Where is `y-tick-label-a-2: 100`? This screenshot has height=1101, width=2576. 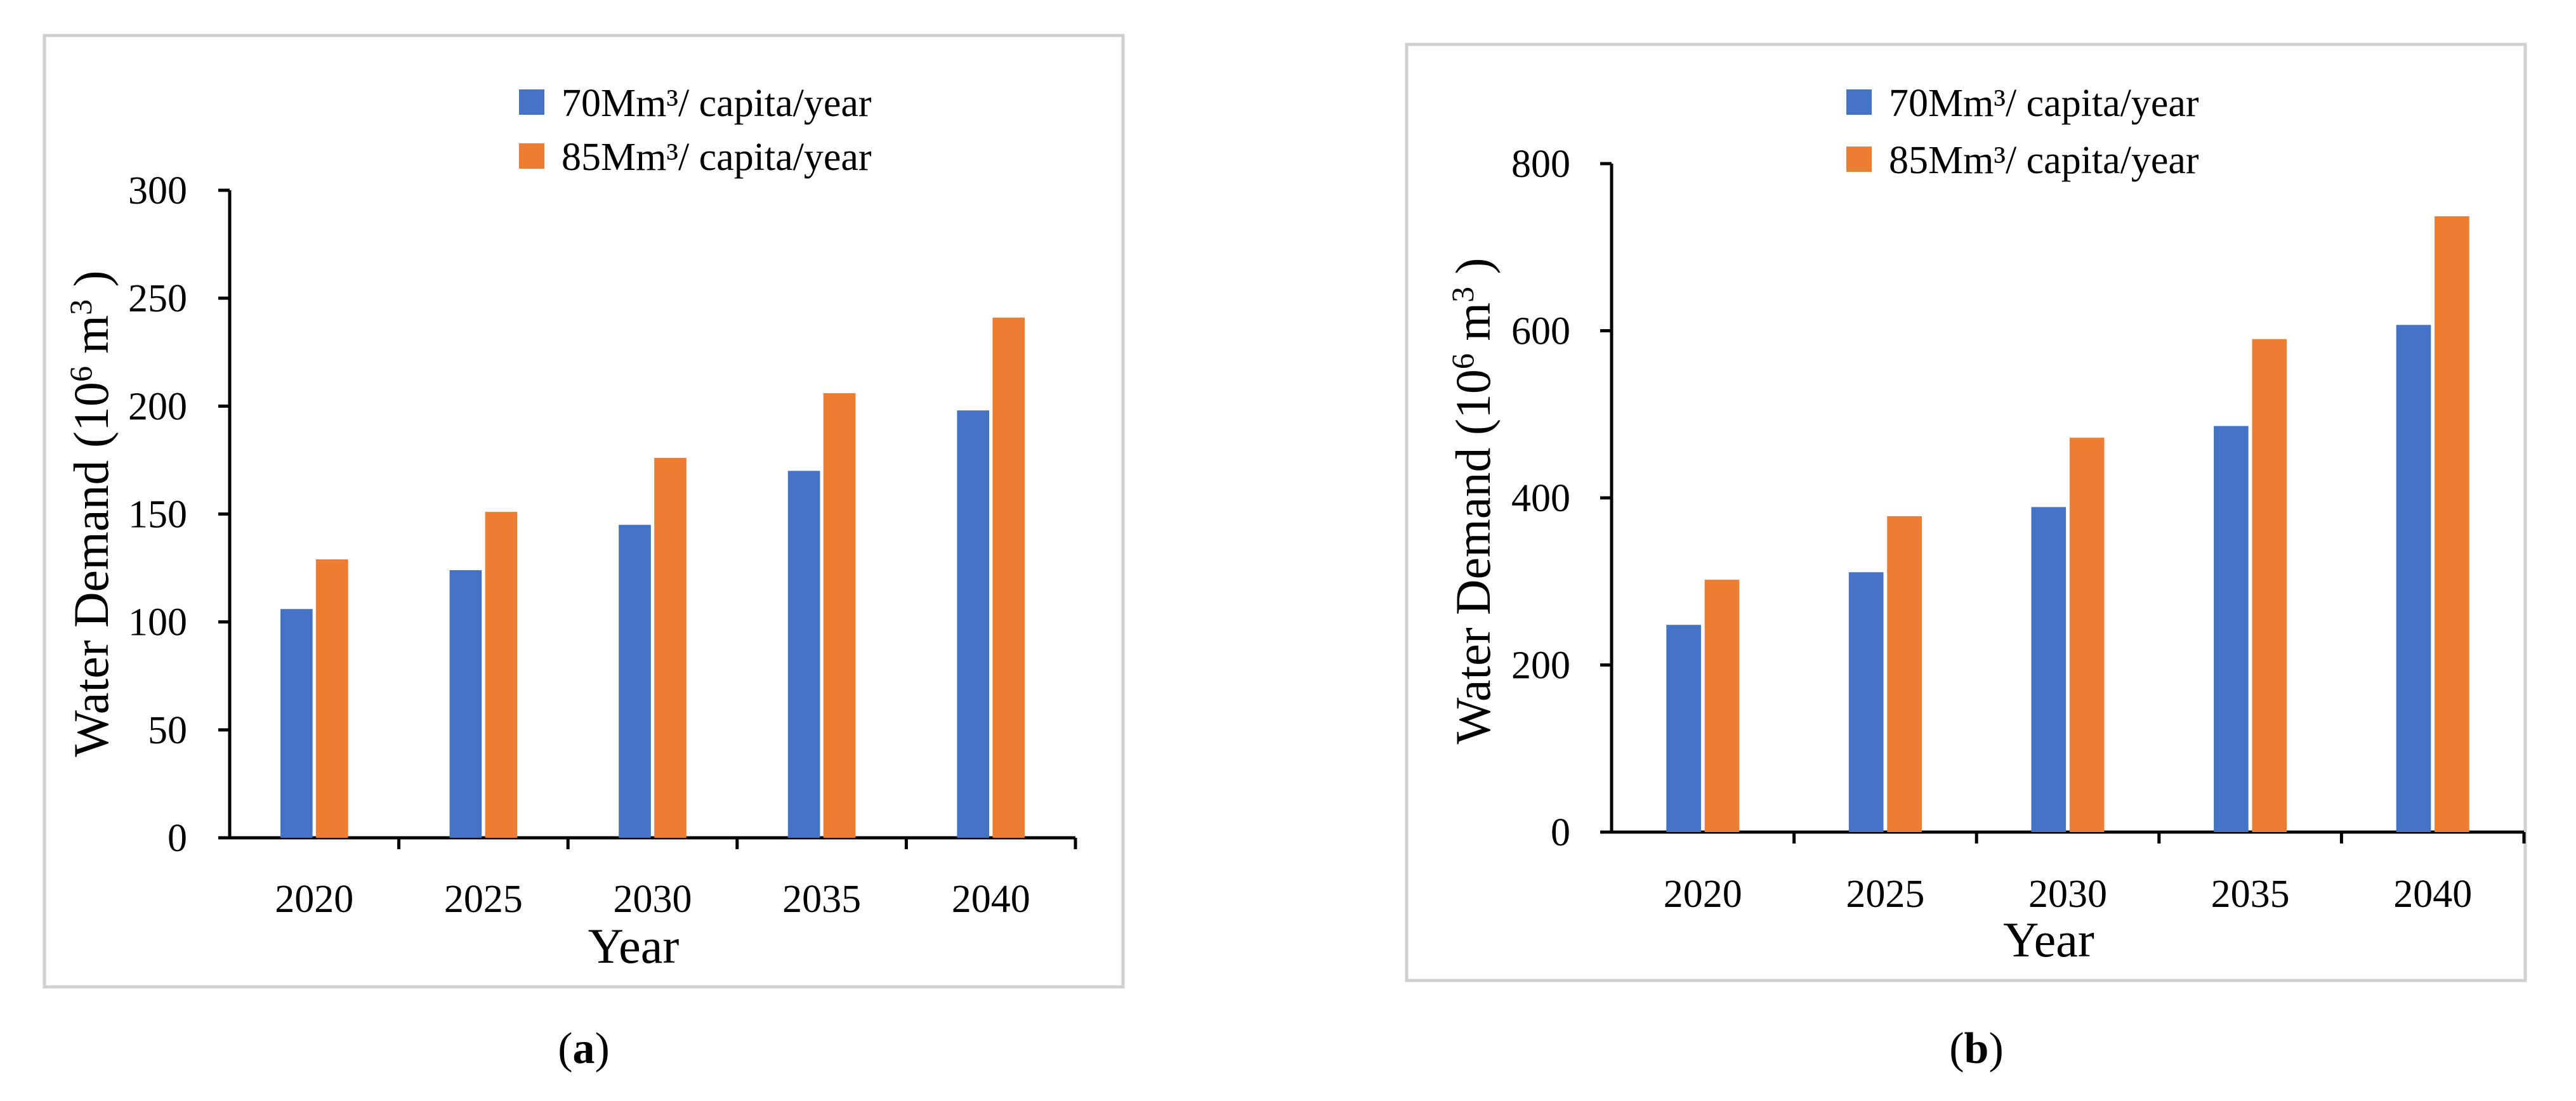
y-tick-label-a-2: 100 is located at coordinates (157, 622).